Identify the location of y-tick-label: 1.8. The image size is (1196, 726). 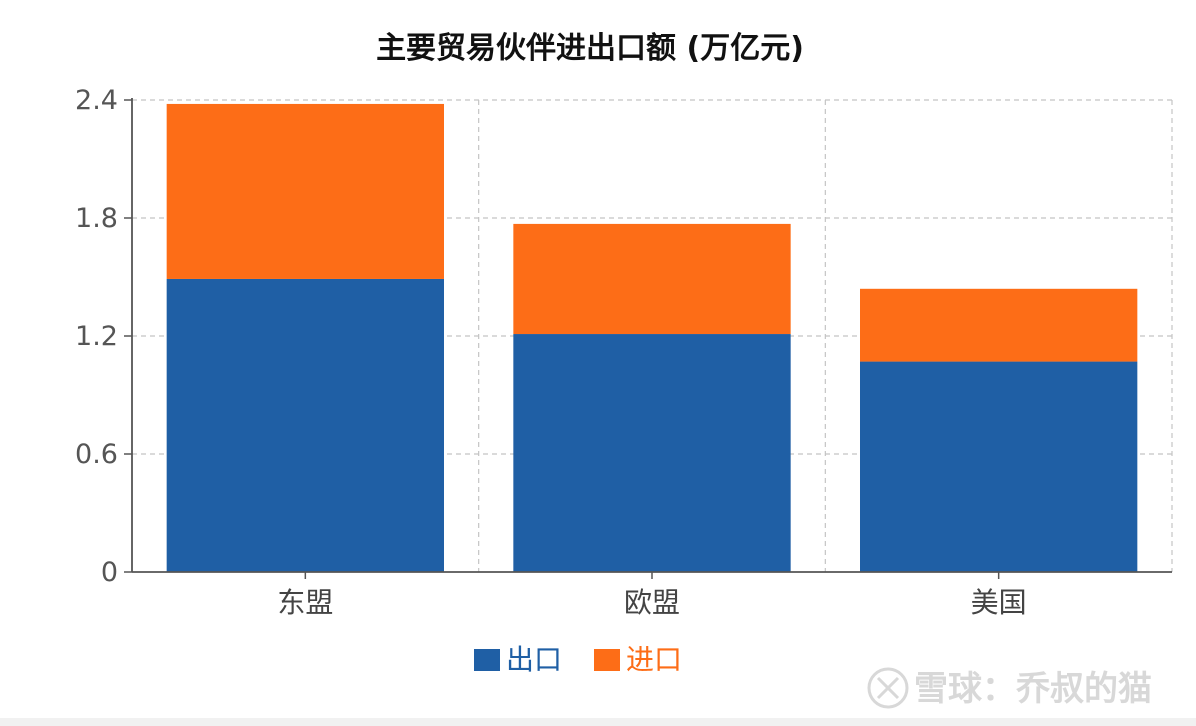
(96, 218).